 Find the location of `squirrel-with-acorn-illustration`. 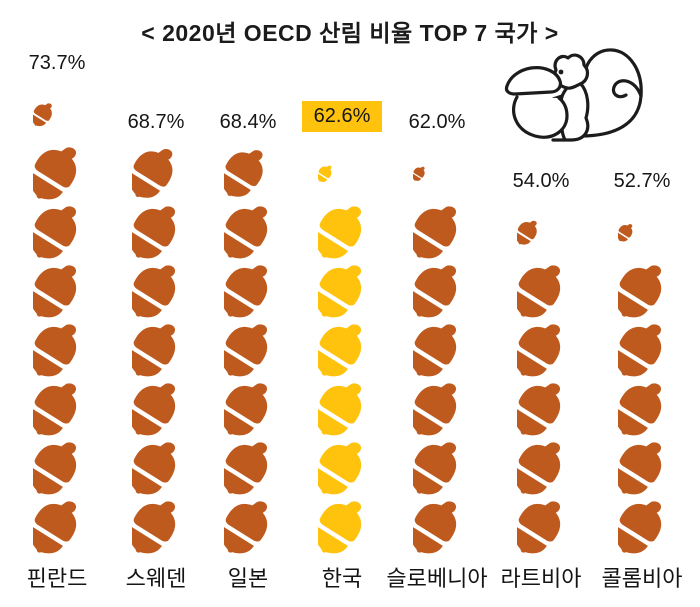

squirrel-with-acorn-illustration is located at coordinates (573, 95).